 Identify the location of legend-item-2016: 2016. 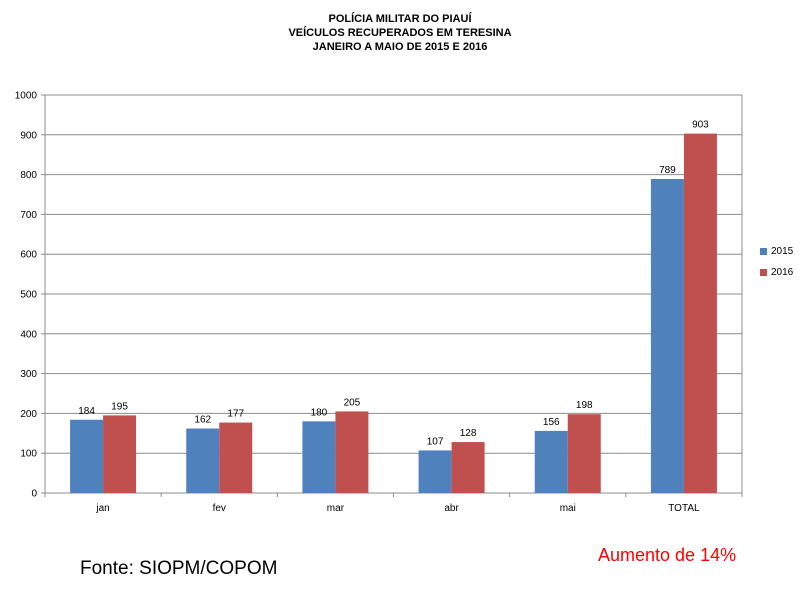
(776, 272).